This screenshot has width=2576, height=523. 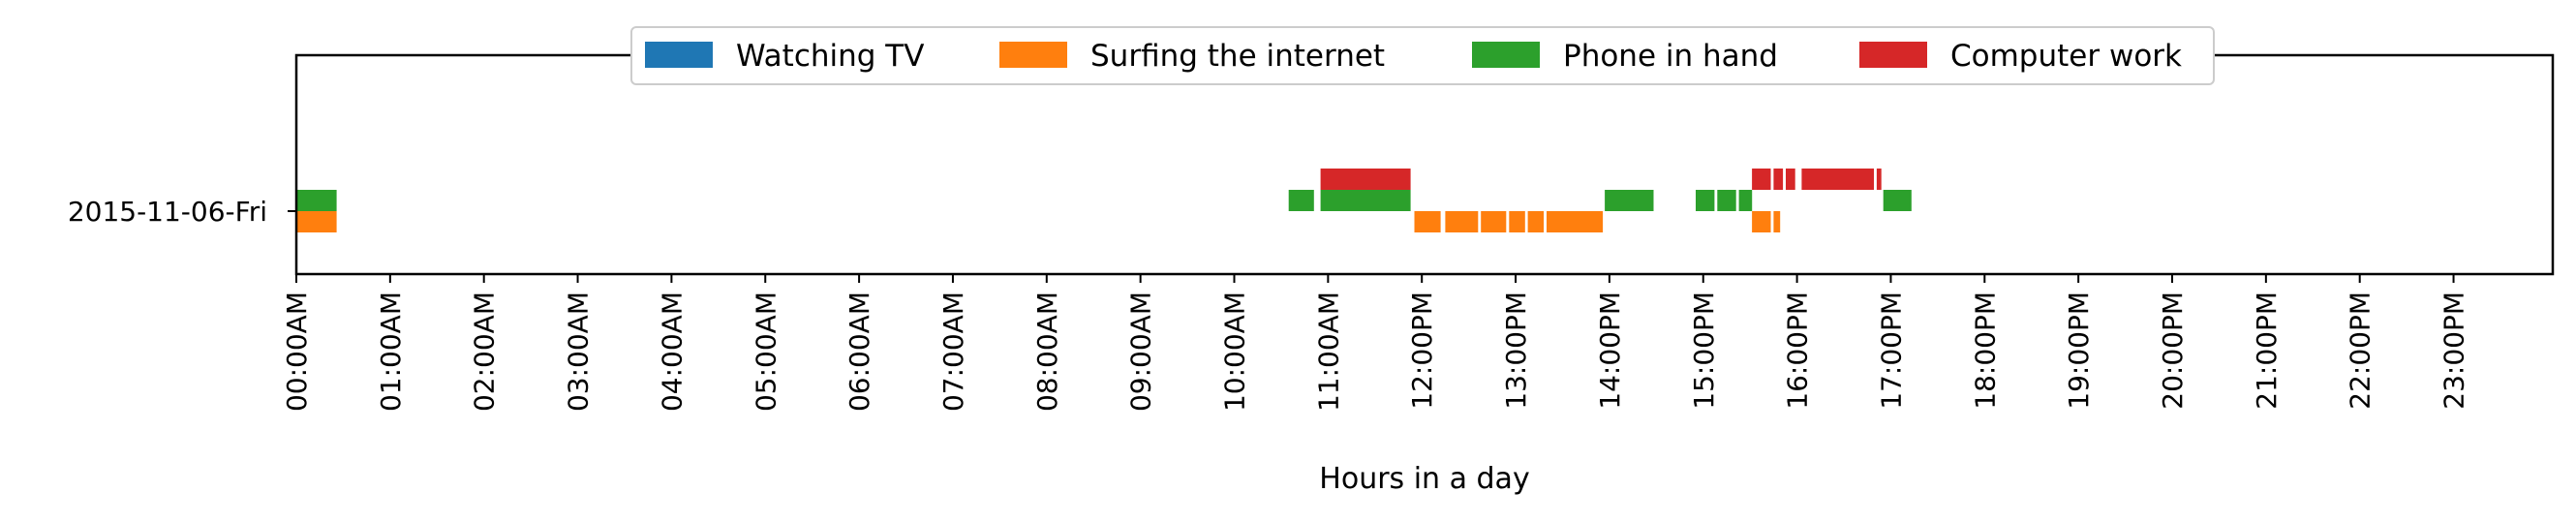 I want to click on y-axis: 2015-11-06-Fri, so click(x=182, y=212).